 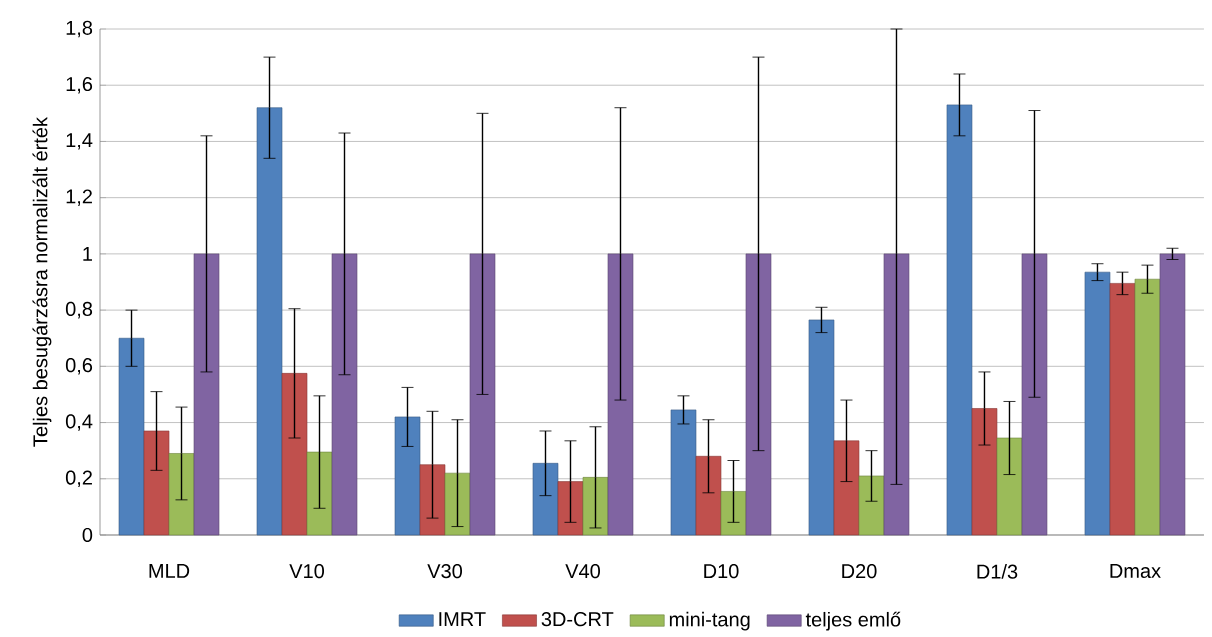 I want to click on x-tick-label: Dmax, so click(x=1135, y=570).